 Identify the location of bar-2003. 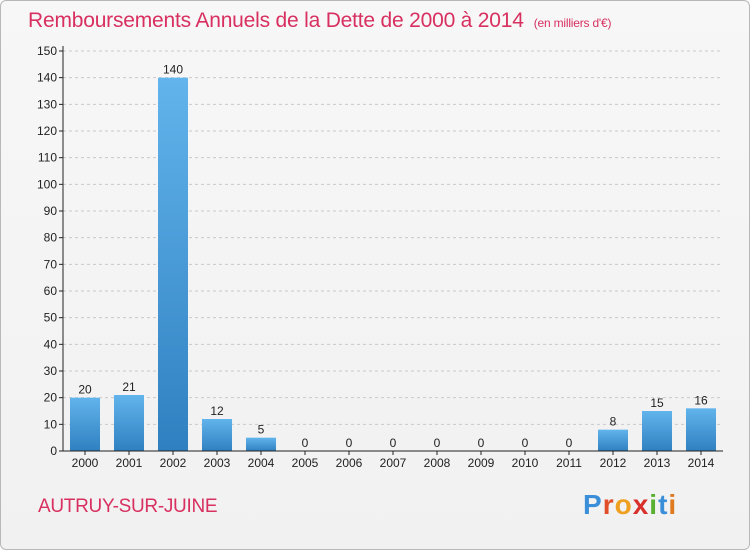
(217, 435).